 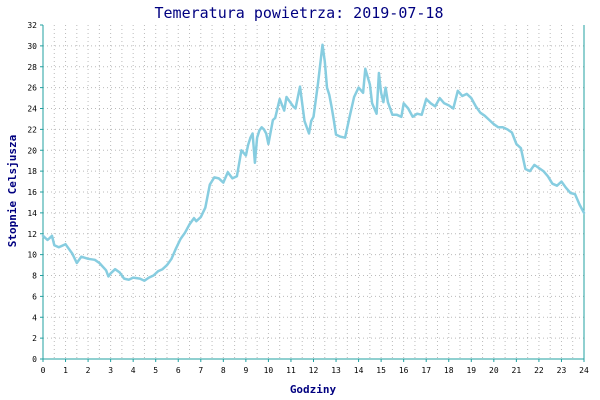 What do you see at coordinates (34, 359) in the screenshot?
I see `y-tick-label: 0` at bounding box center [34, 359].